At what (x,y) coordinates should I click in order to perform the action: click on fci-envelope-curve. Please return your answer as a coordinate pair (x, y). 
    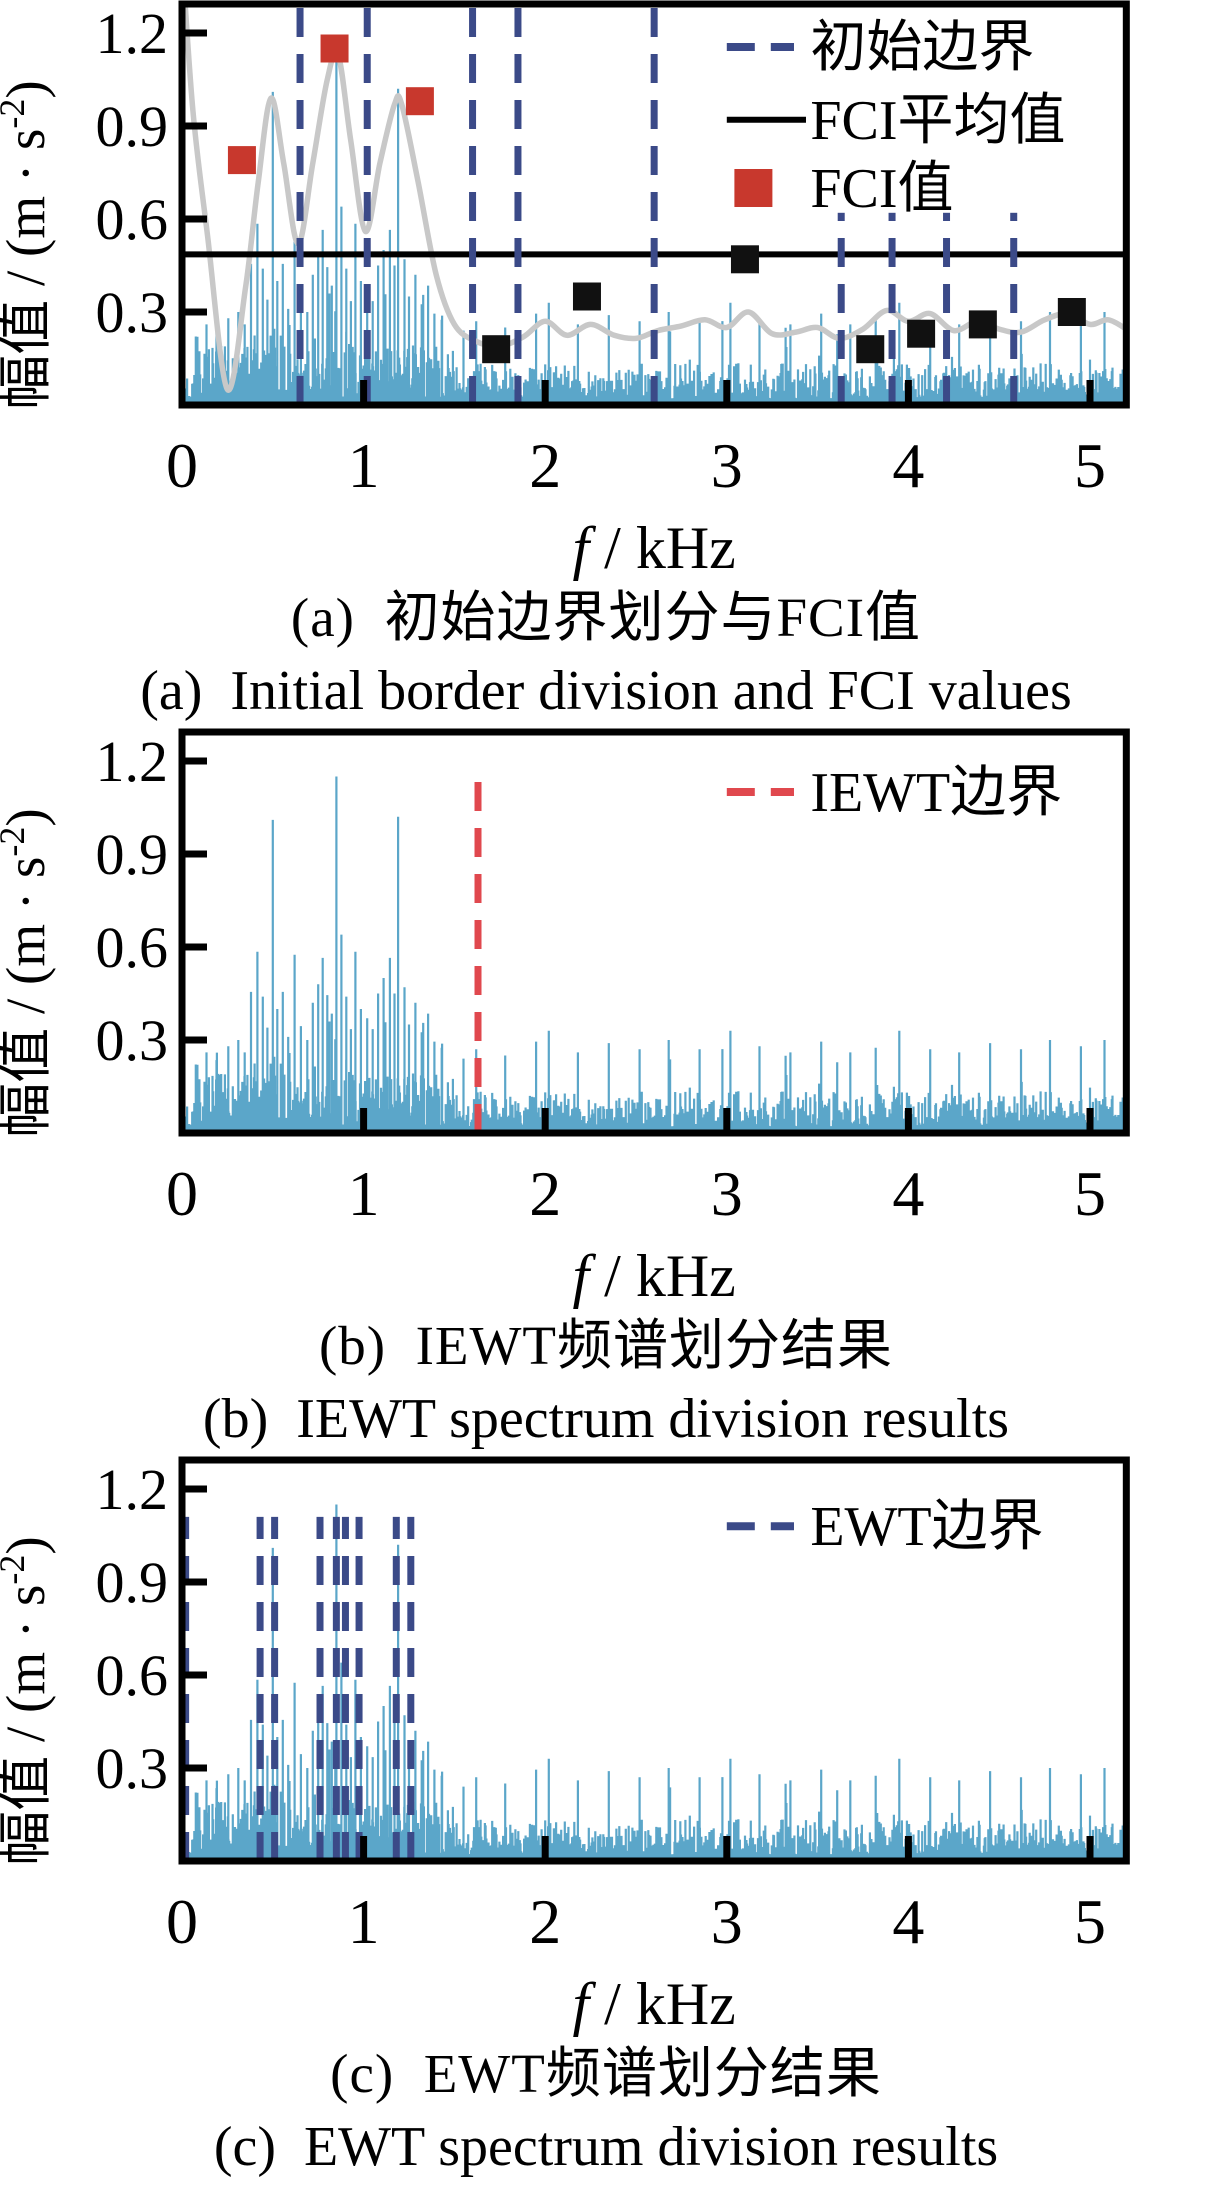
    Looking at the image, I should click on (654, 198).